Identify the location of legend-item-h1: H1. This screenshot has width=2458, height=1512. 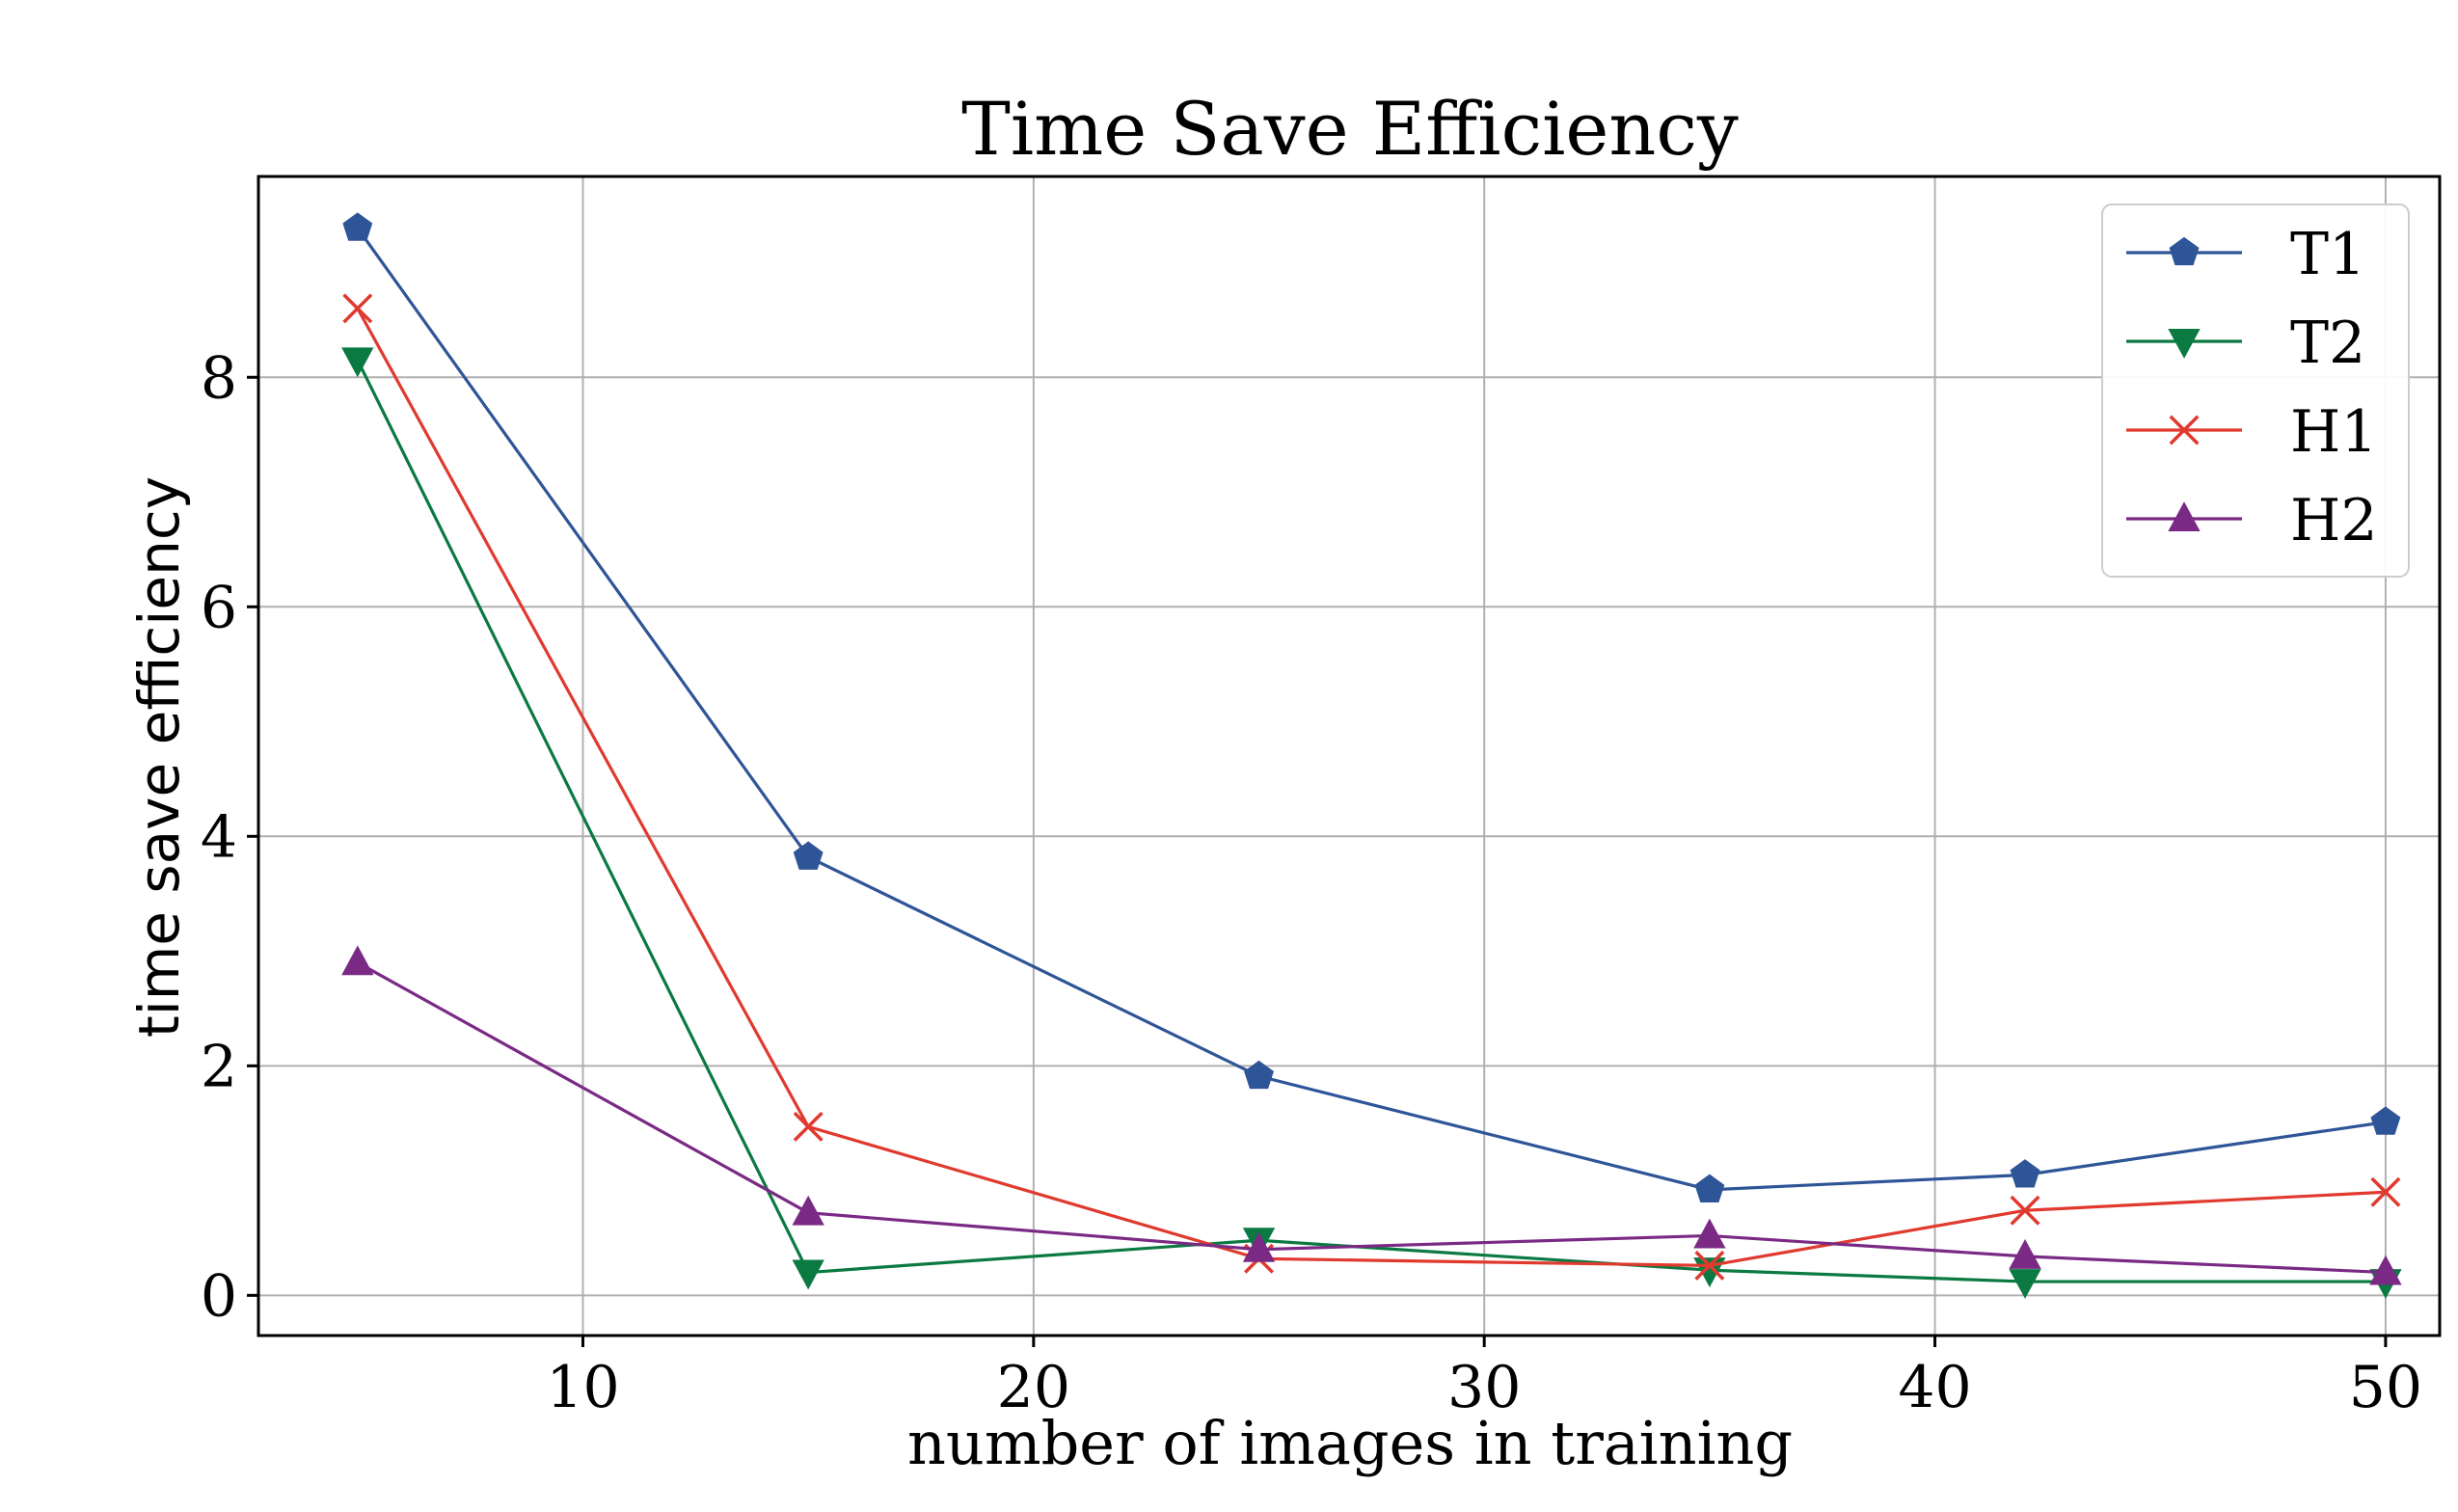
(2252, 432).